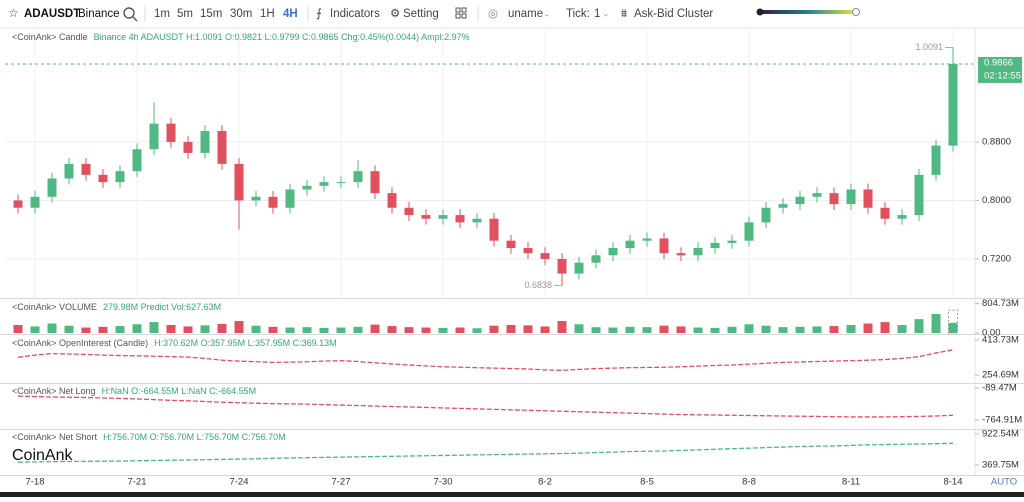 The width and height of the screenshot is (1024, 502). What do you see at coordinates (493, 14) in the screenshot?
I see `theme-icon: ◎` at bounding box center [493, 14].